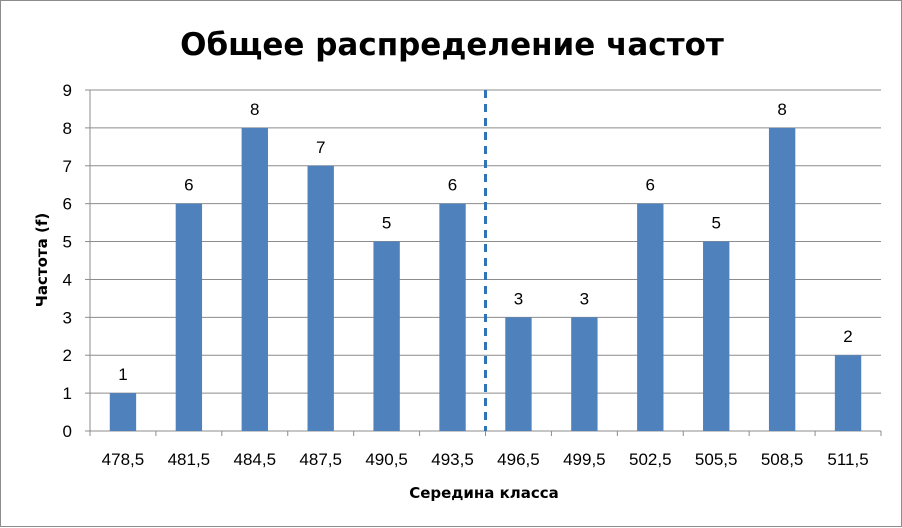 The height and width of the screenshot is (528, 902). Describe the element at coordinates (716, 459) in the screenshot. I see `x-tick-label: 505,5` at that location.